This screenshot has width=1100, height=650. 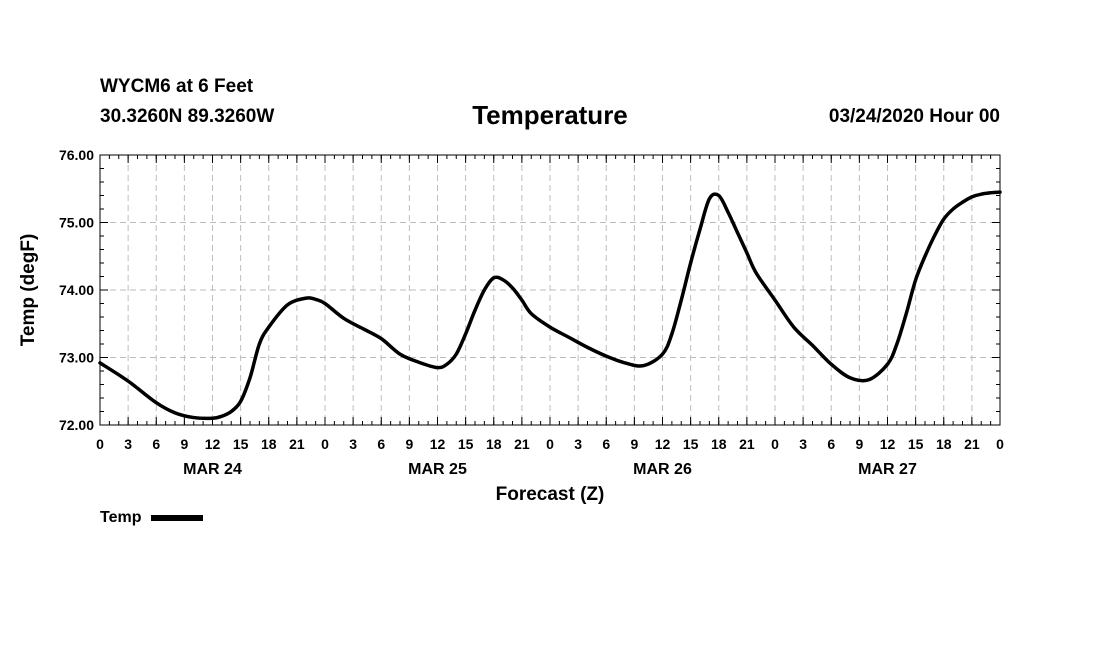 What do you see at coordinates (177, 518) in the screenshot?
I see `legend-line-swatch` at bounding box center [177, 518].